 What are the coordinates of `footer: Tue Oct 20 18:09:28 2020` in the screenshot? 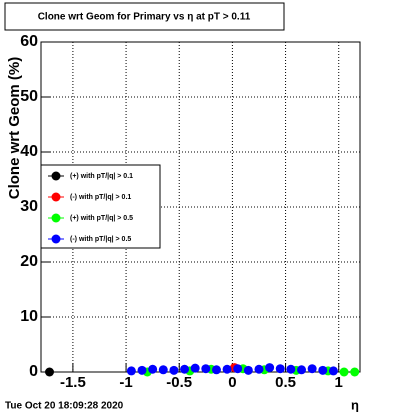 It's located at (64, 406).